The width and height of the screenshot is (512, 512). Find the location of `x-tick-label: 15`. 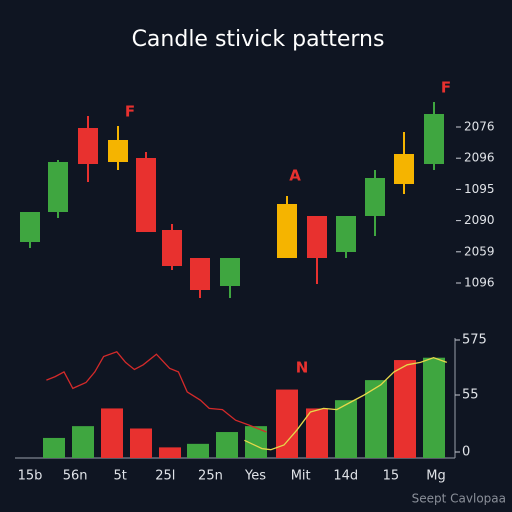

x-tick-label: 15 is located at coordinates (391, 476).